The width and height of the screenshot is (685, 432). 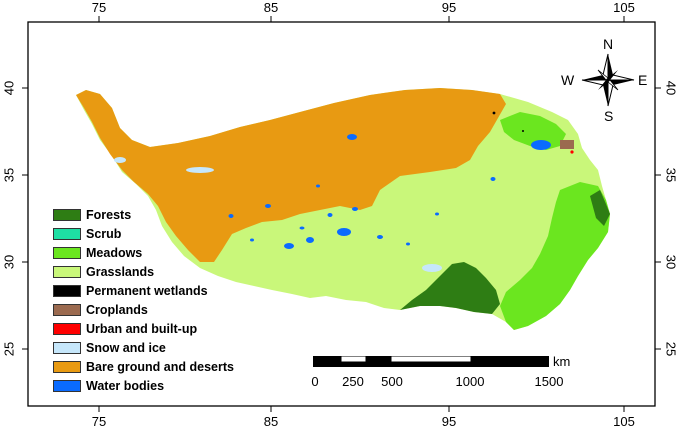 I want to click on legend-item-snow-ice: Snow and ice, so click(x=143, y=348).